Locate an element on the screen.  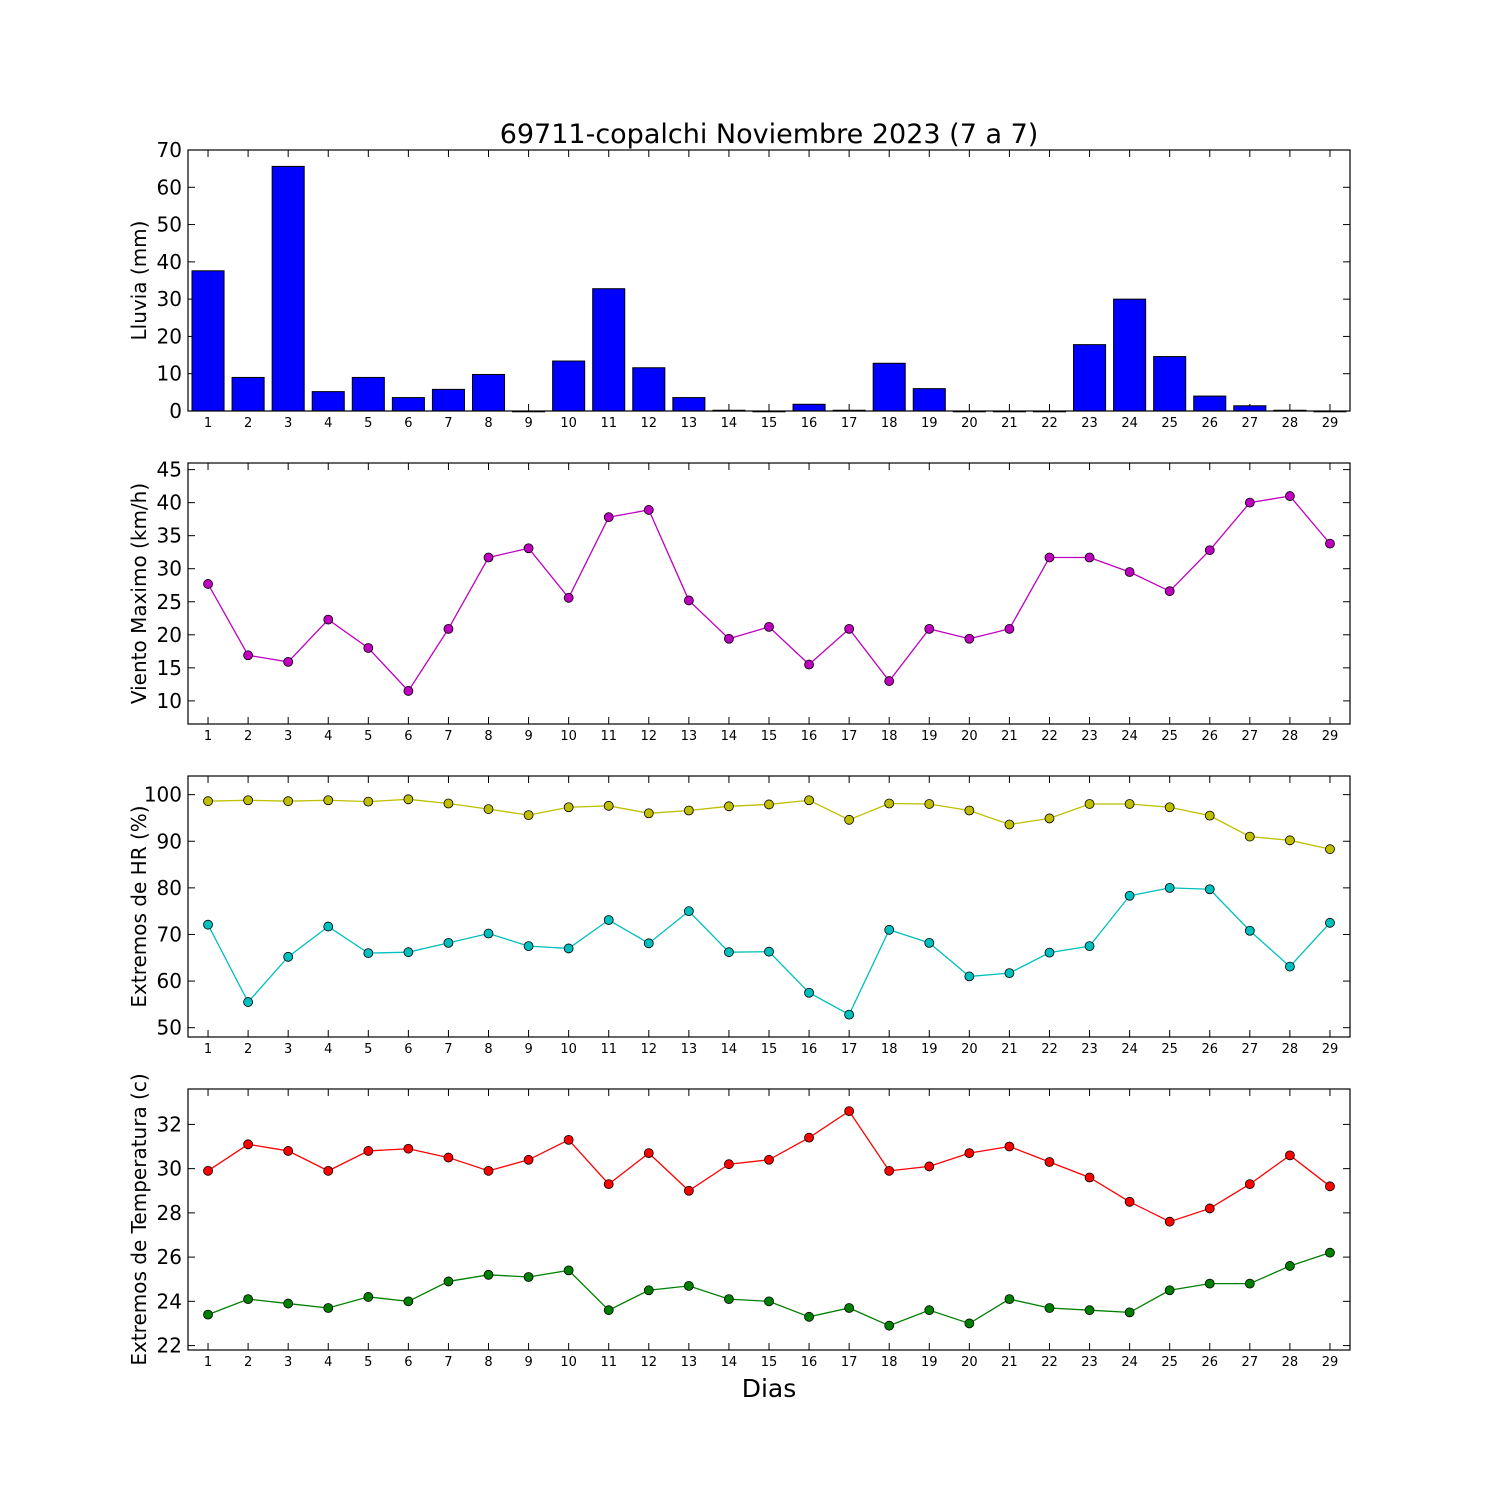
y-tick-label: 32 is located at coordinates (169, 1124).